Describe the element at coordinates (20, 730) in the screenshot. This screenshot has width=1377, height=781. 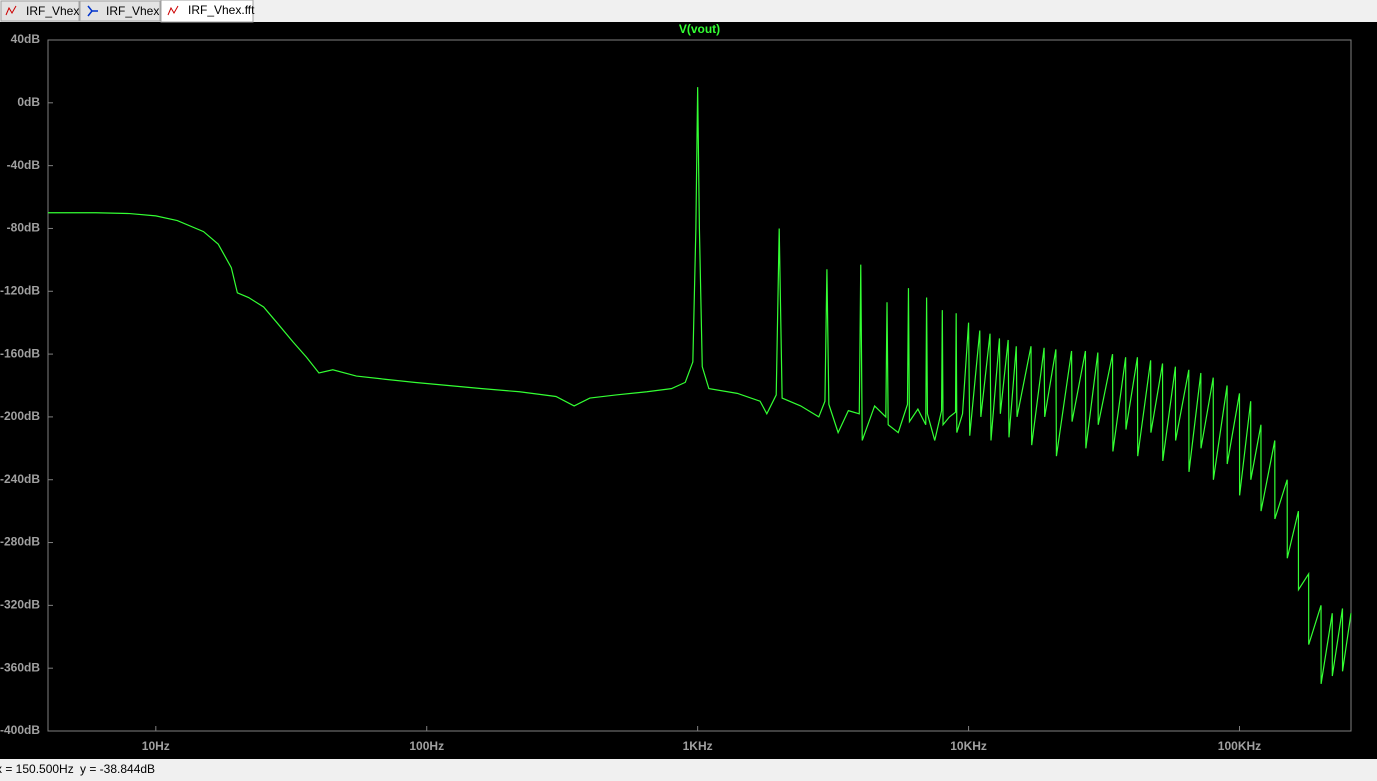
I see `y-tick-label: -400dB` at that location.